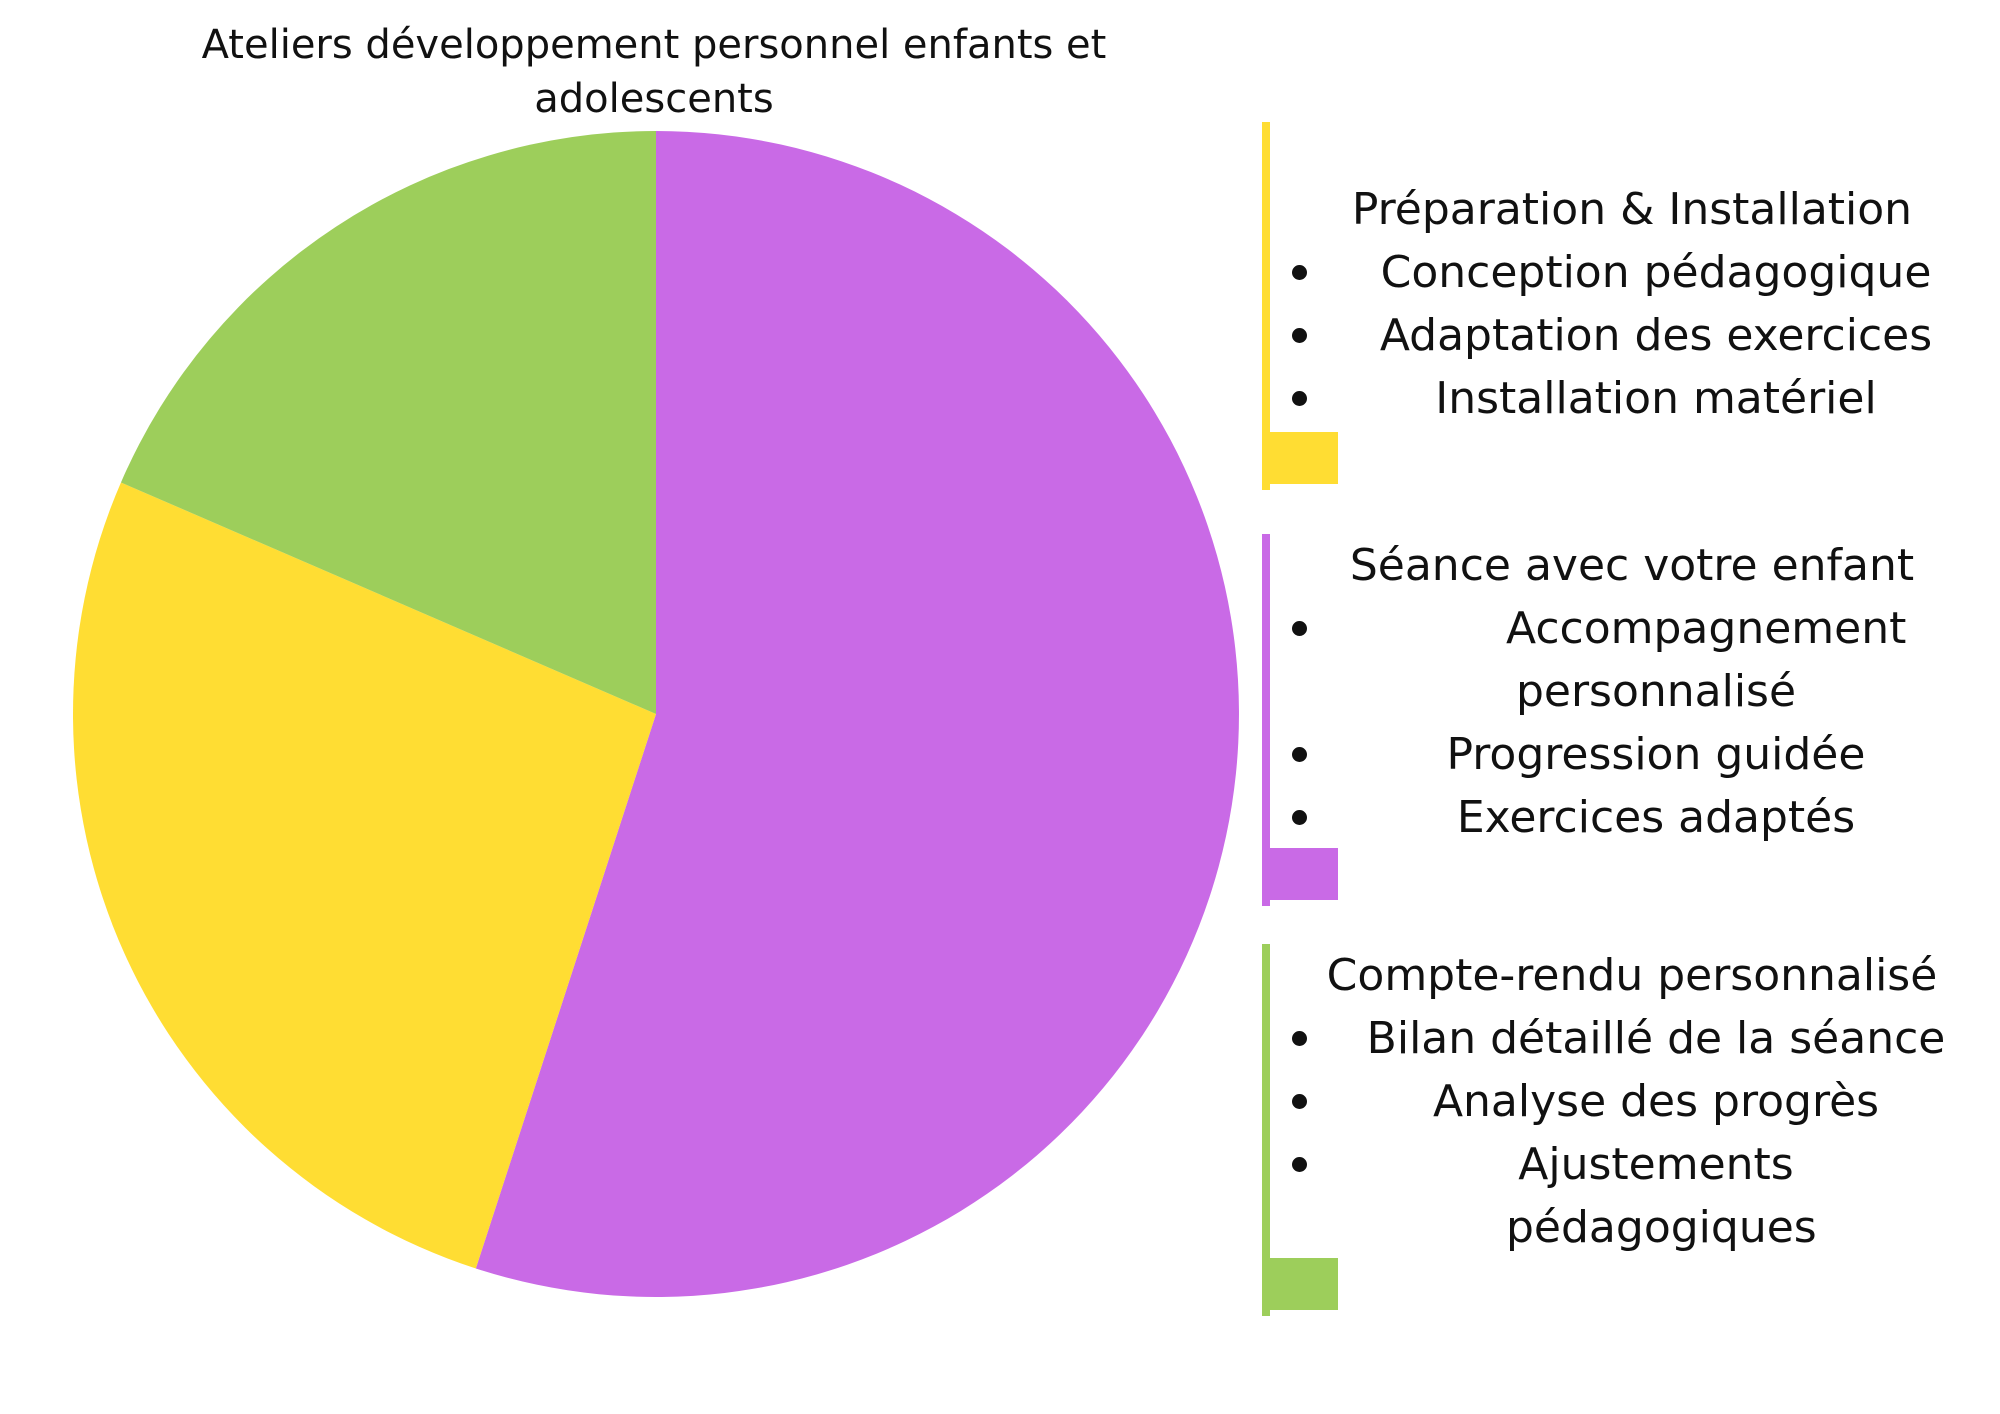 This screenshot has width=2000, height=1414. Describe the element at coordinates (1632, 975) in the screenshot. I see `legend-heading-compte-rendu: Compte-rendu personnalisé` at that location.